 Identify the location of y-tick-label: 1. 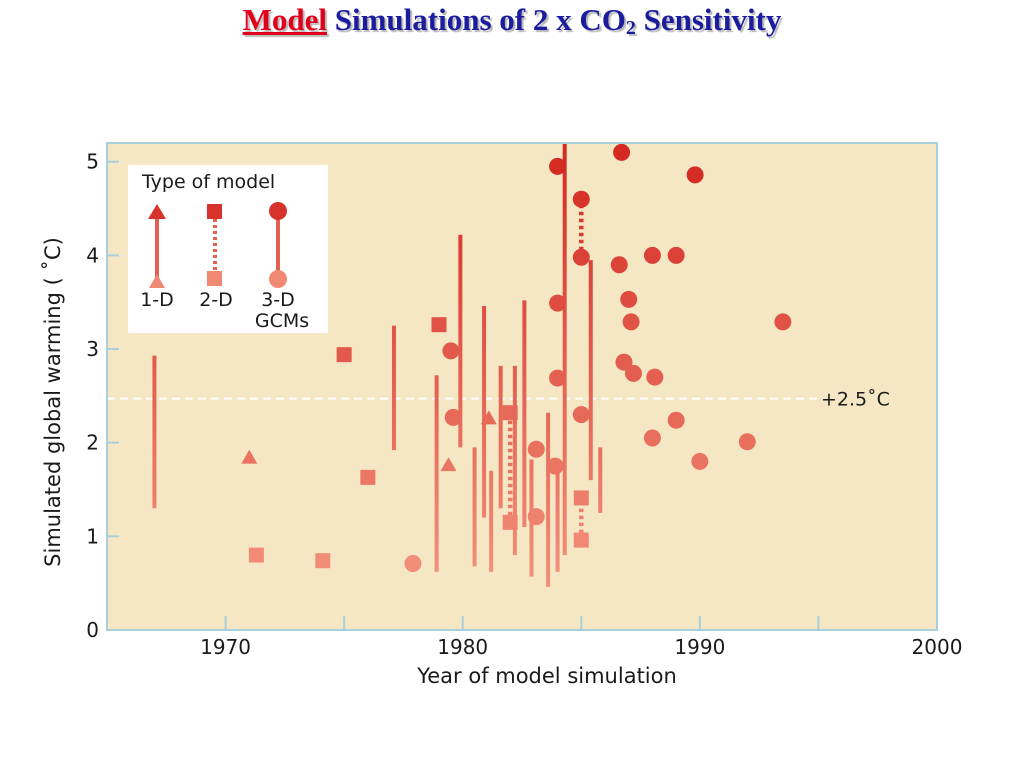
(92, 536).